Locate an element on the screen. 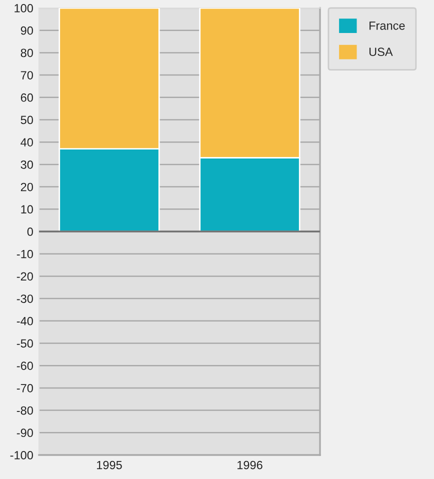  y-tick-label: 0 is located at coordinates (30, 232).